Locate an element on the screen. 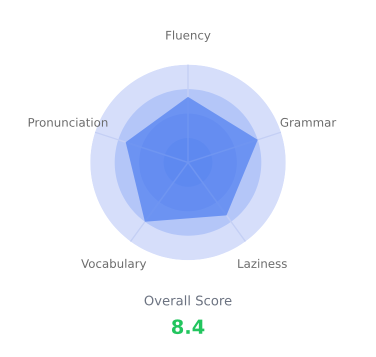  spoke-label: Grammar is located at coordinates (308, 122).